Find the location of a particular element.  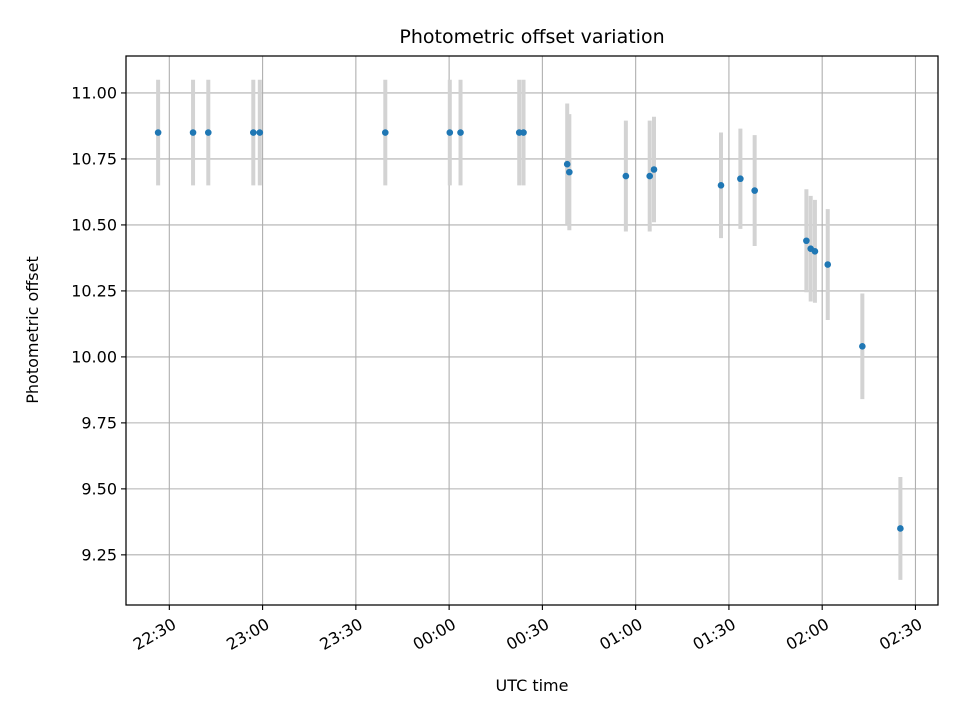

y-axis-ticks: 9.25 9.50 9.75 10.00 10.25 10.50 10.75 11.00 is located at coordinates (98, 323).